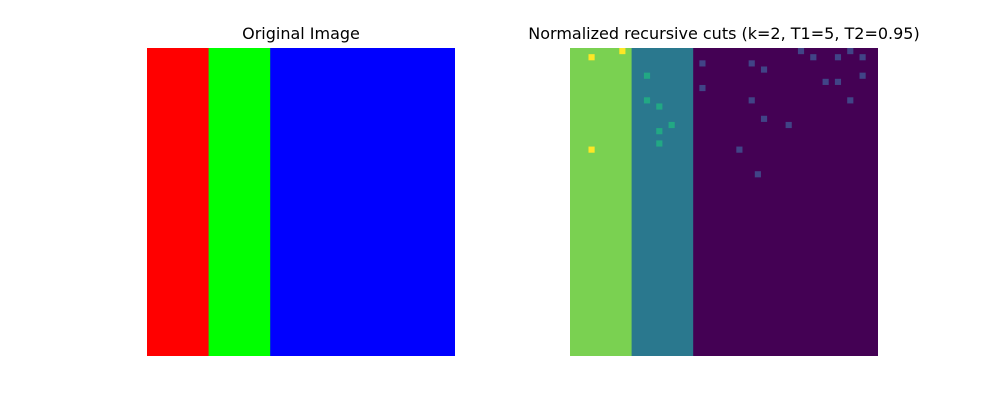  Describe the element at coordinates (178, 202) in the screenshot. I see `original-band-red` at that location.